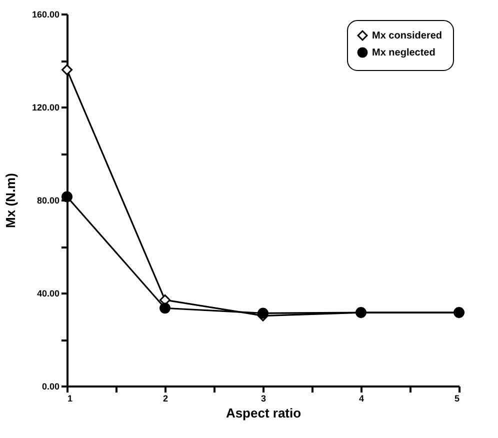 Image resolution: width=498 pixels, height=438 pixels. Describe the element at coordinates (48, 201) in the screenshot. I see `y-tick-label: 80.00` at that location.